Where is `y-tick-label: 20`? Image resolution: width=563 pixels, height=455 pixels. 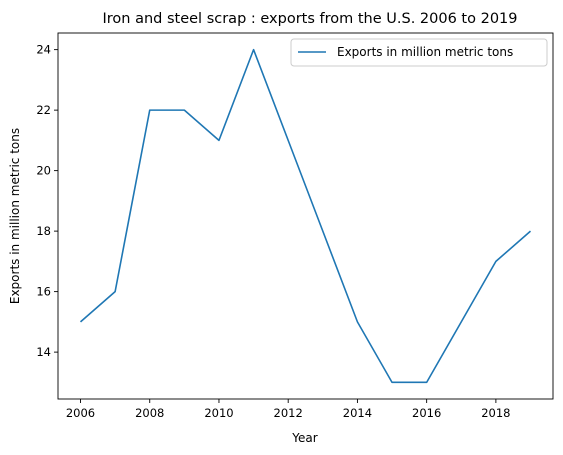 y-tick-label: 20 is located at coordinates (43, 171).